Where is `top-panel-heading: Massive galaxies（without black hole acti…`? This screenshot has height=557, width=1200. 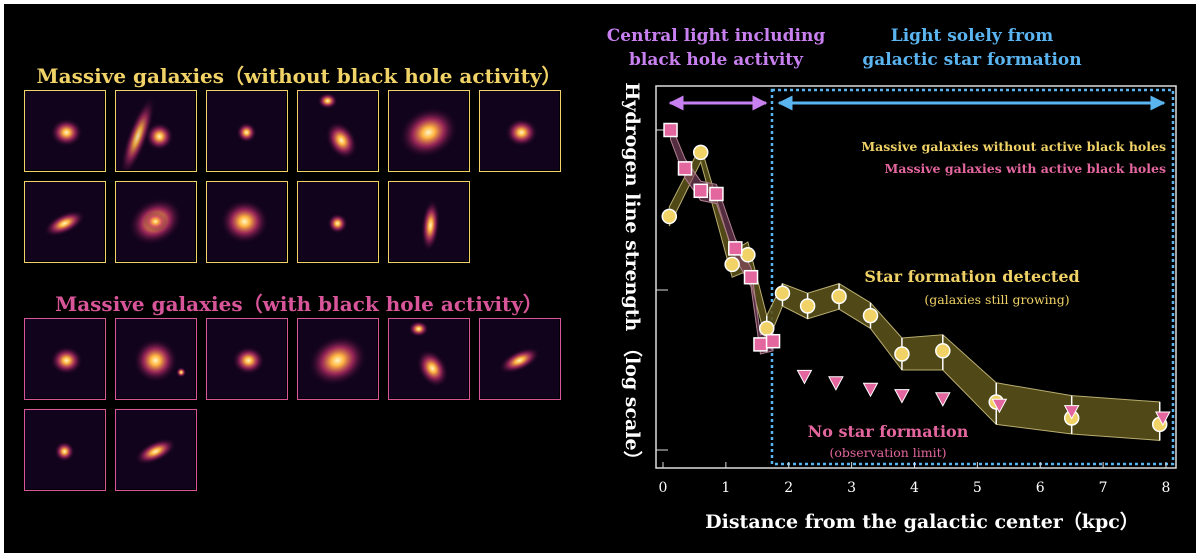 top-panel-heading: Massive galaxies（without black hole acti… is located at coordinates (299, 76).